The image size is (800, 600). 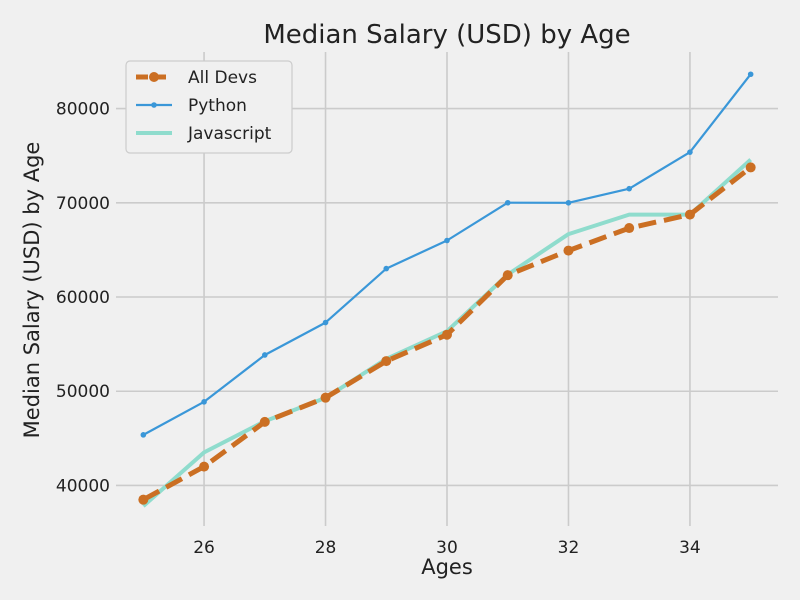 What do you see at coordinates (326, 548) in the screenshot?
I see `x-tick-label: 28` at bounding box center [326, 548].